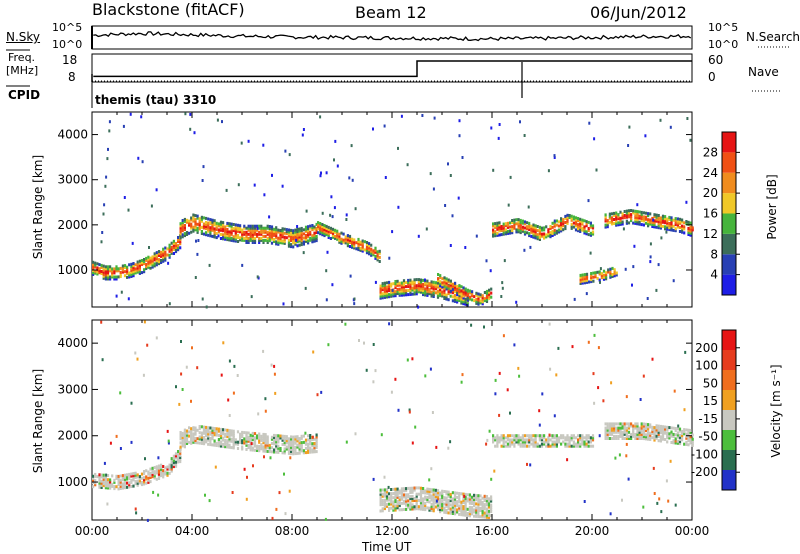 The image size is (800, 554). What do you see at coordinates (72, 389) in the screenshot?
I see `velocity-panel-ytick-label: 3000` at bounding box center [72, 389].